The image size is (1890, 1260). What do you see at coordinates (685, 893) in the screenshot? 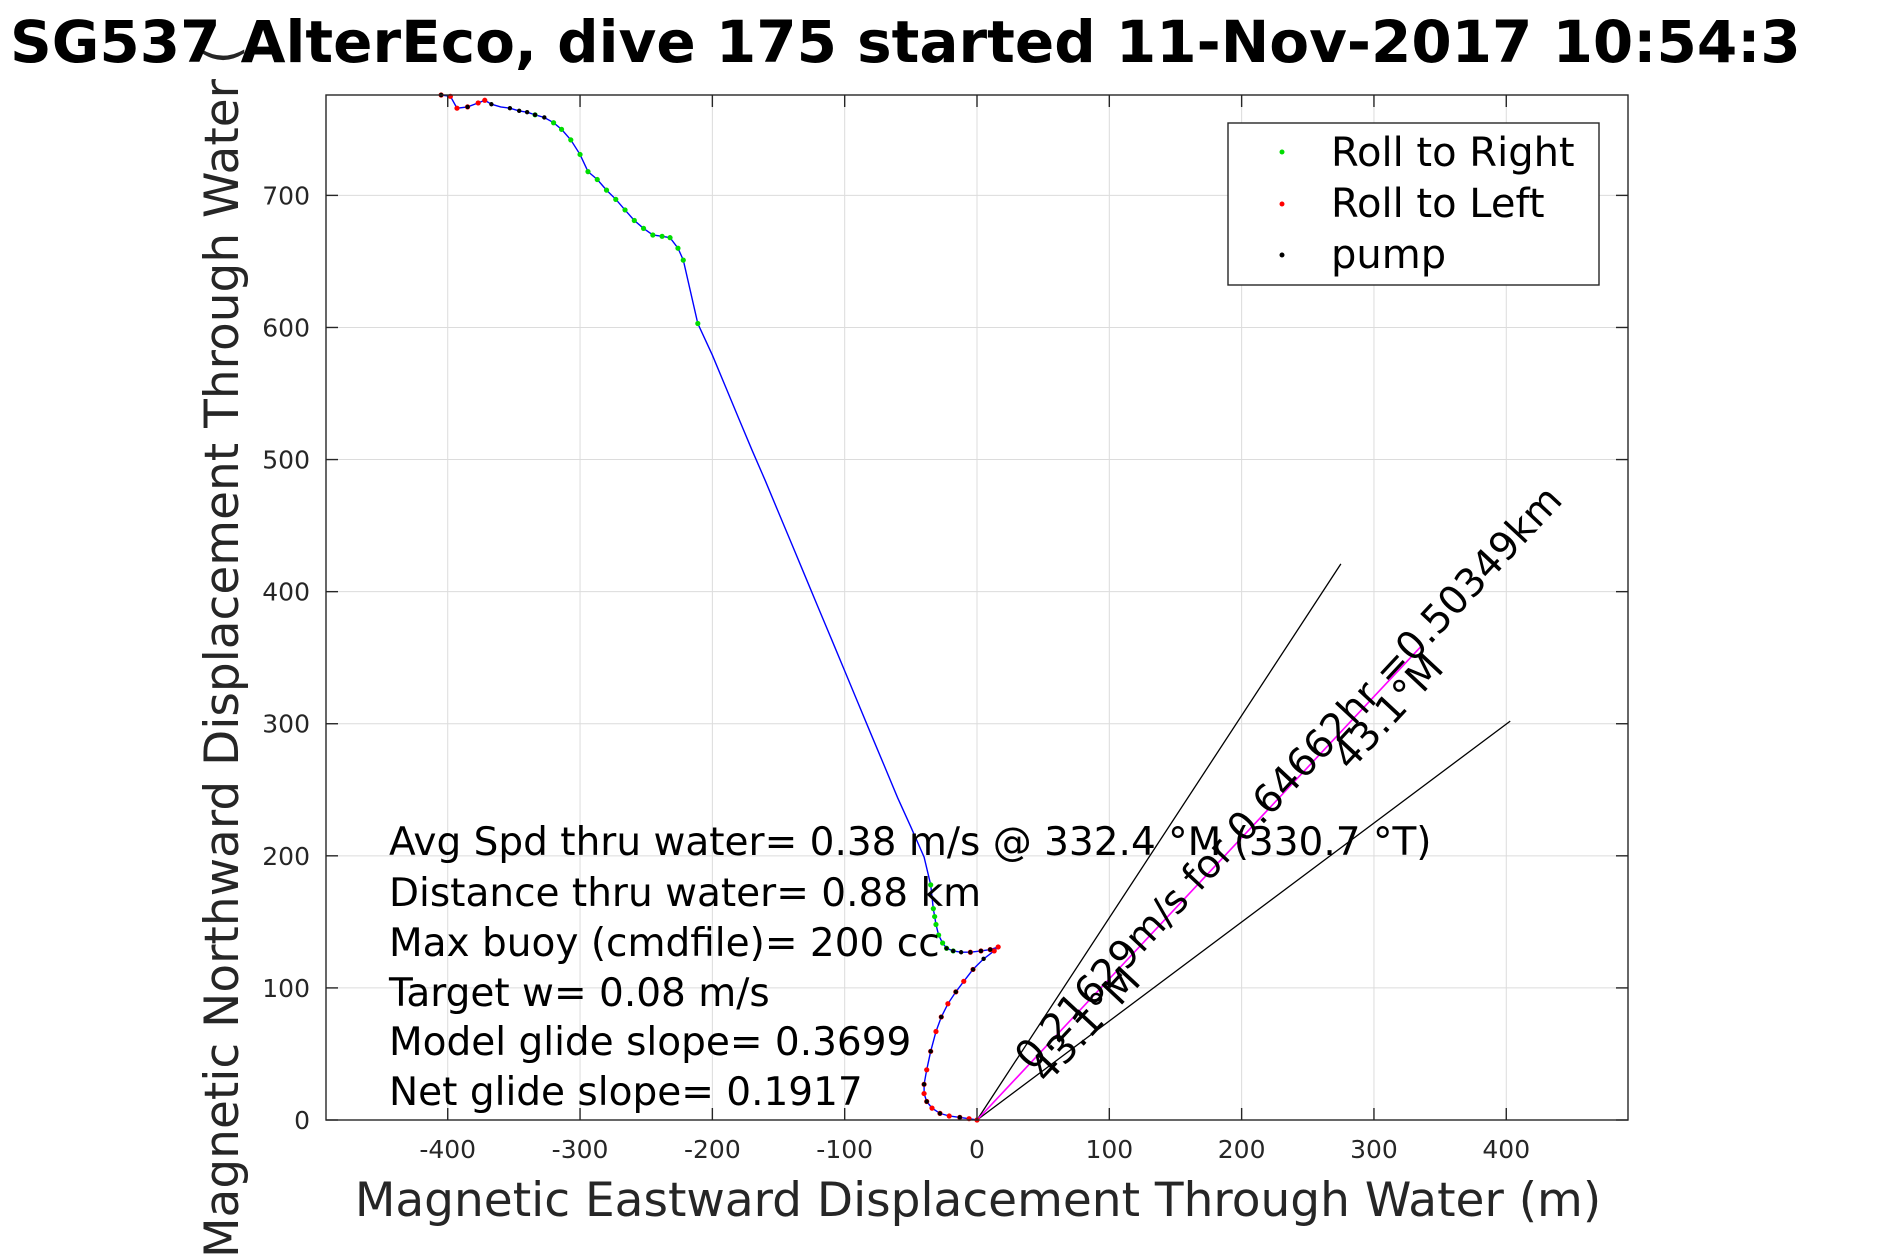
I see `info-distance: Distance thru water= 0.88 km` at bounding box center [685, 893].